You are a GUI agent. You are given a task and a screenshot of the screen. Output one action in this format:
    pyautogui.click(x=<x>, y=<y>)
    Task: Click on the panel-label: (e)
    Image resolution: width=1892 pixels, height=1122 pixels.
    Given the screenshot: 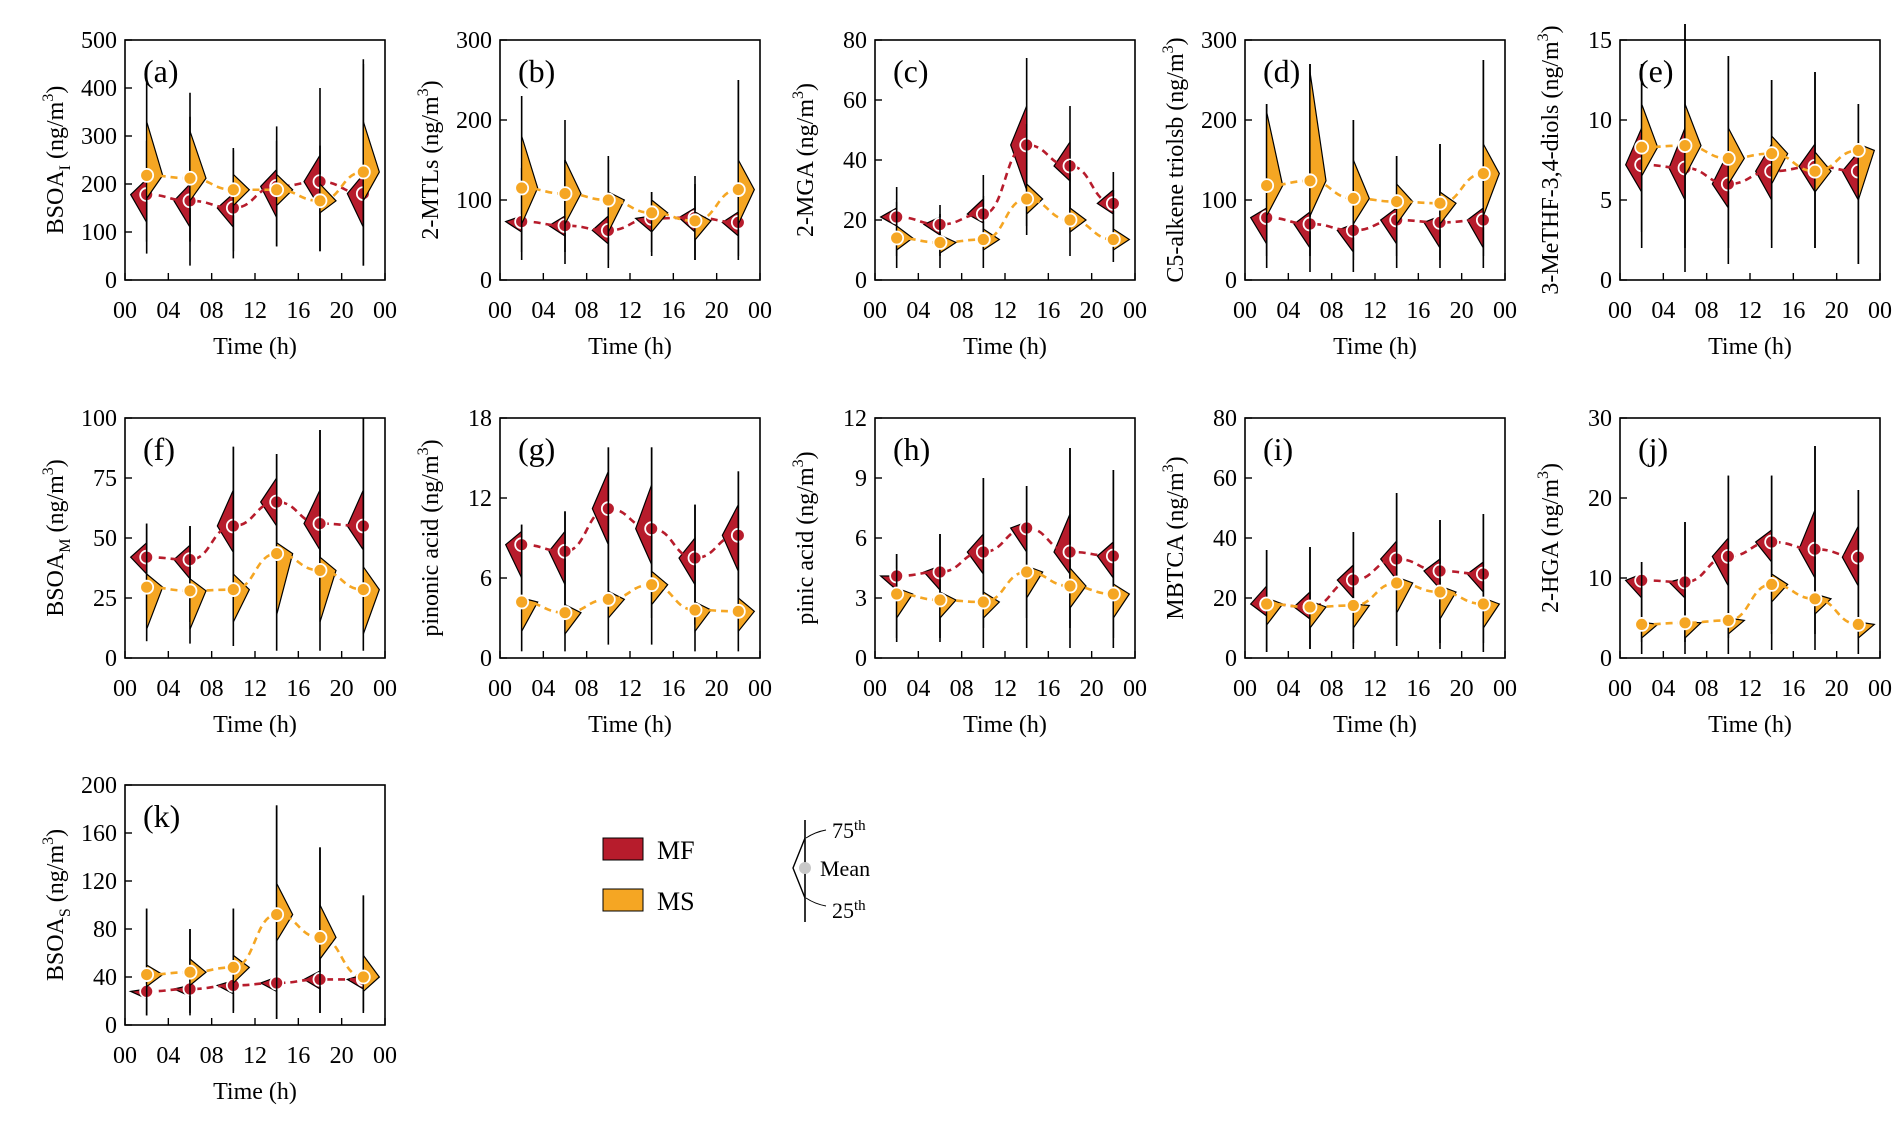 What is the action you would take?
    pyautogui.click(x=1656, y=71)
    